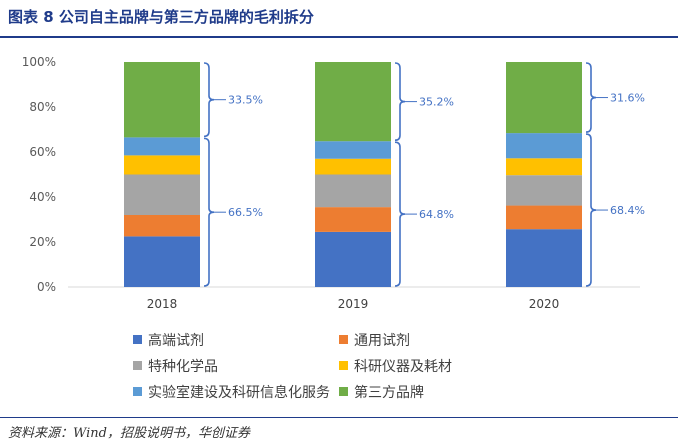 The height and width of the screenshot is (447, 678). I want to click on source-note: 资料来源：Wind，招股说明书，华创证券, so click(129, 433).